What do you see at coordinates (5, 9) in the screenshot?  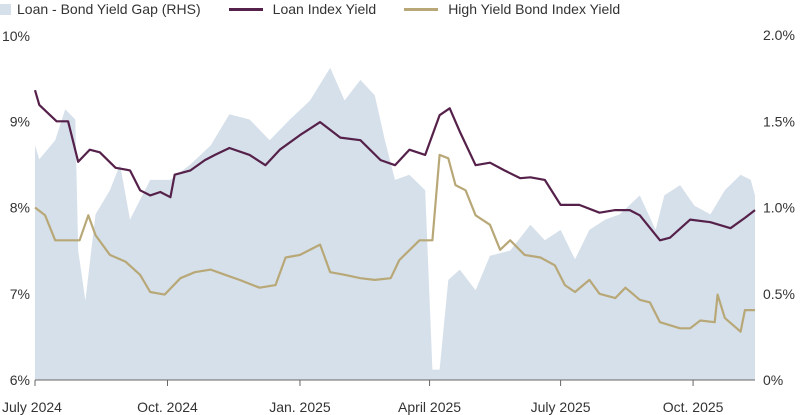 I see `legend-swatch-gap` at bounding box center [5, 9].